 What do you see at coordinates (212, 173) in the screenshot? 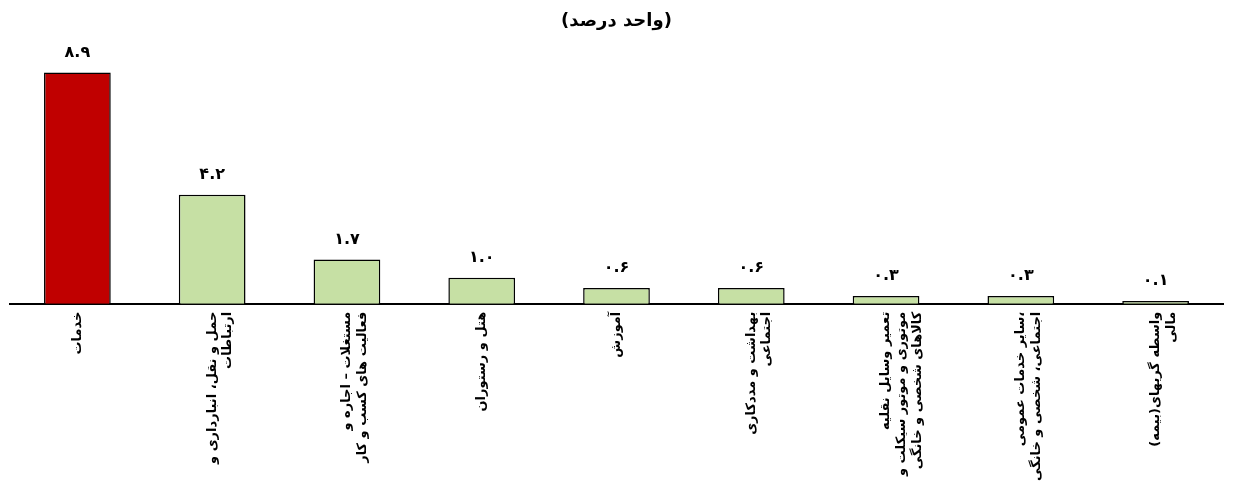
I see `data-label: ۴.۲` at bounding box center [212, 173].